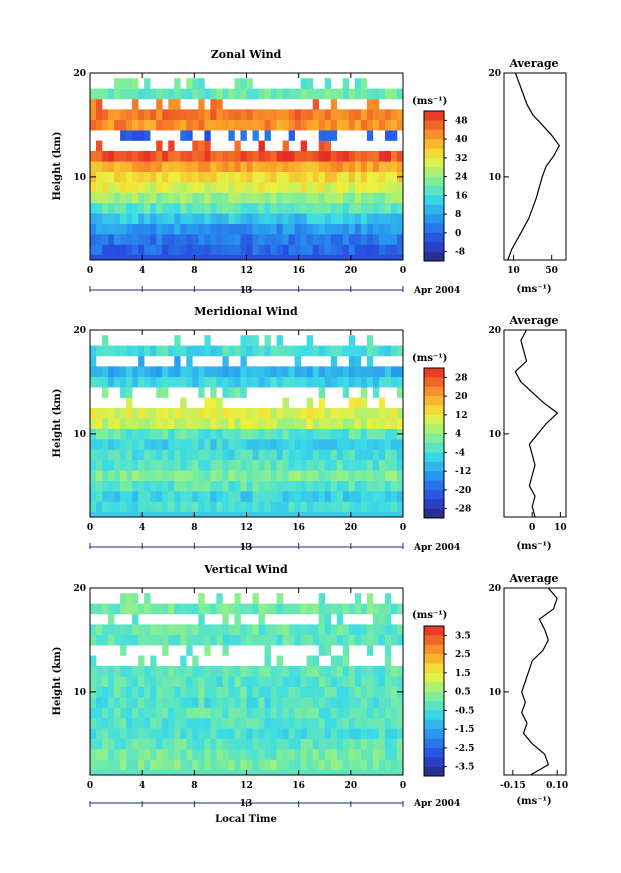  I want to click on profile-xlabel: (ms⁻¹), so click(533, 801).